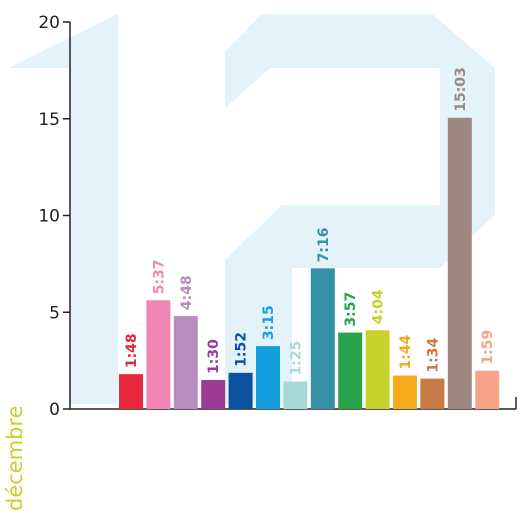 This screenshot has width=519, height=511. I want to click on bar-data-label: 1:44, so click(406, 351).